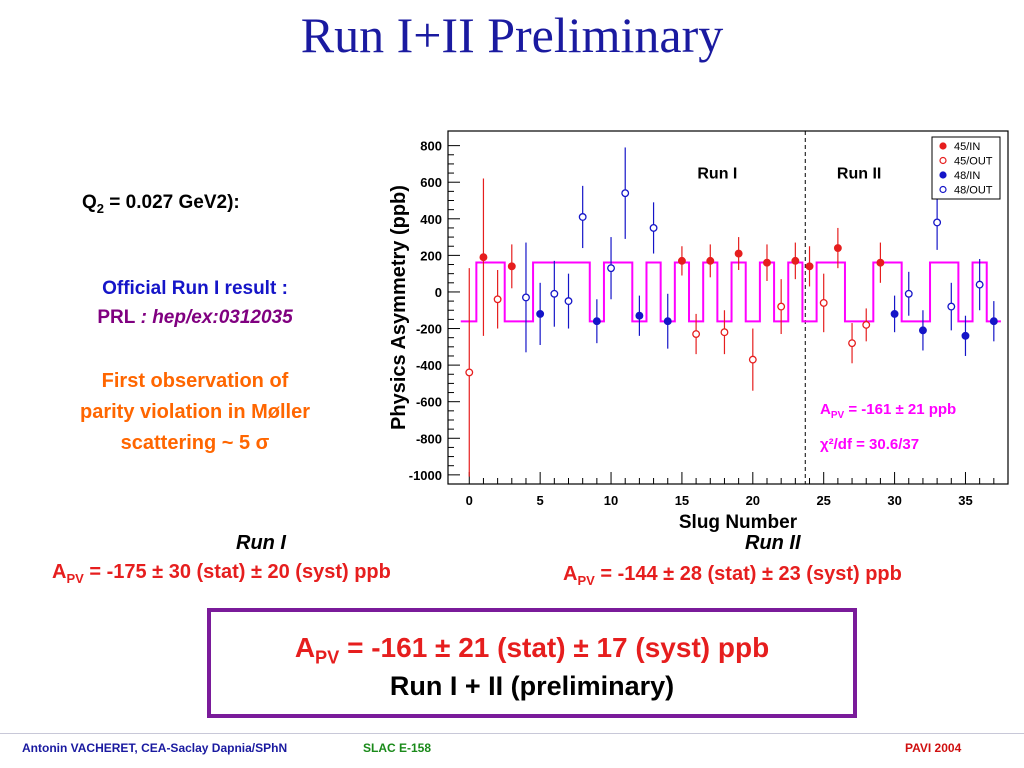 This screenshot has width=1024, height=768. I want to click on run1-region-label: Run I, so click(717, 174).